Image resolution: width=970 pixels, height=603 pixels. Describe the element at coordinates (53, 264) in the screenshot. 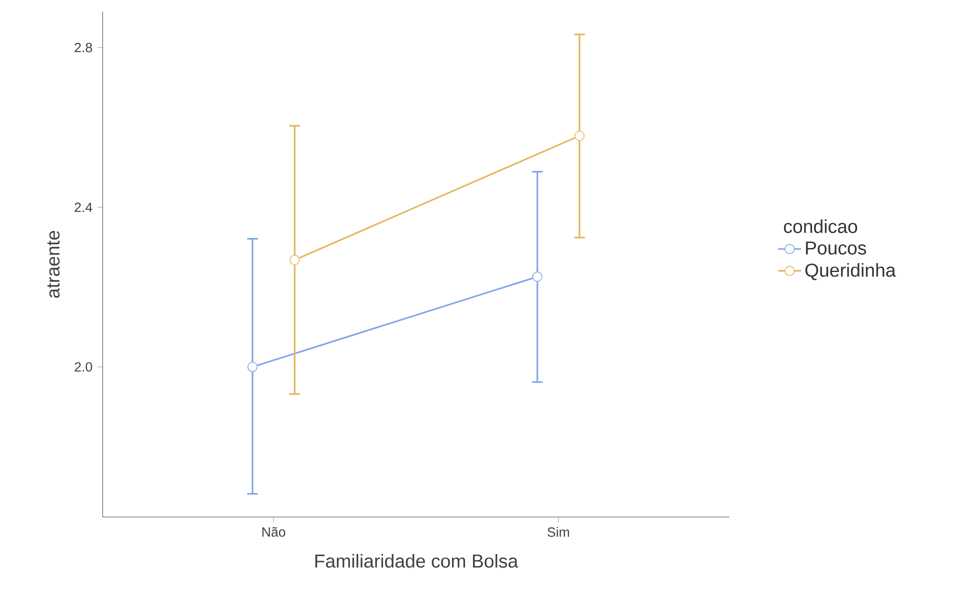

I see `y-axis-title: atraente` at that location.